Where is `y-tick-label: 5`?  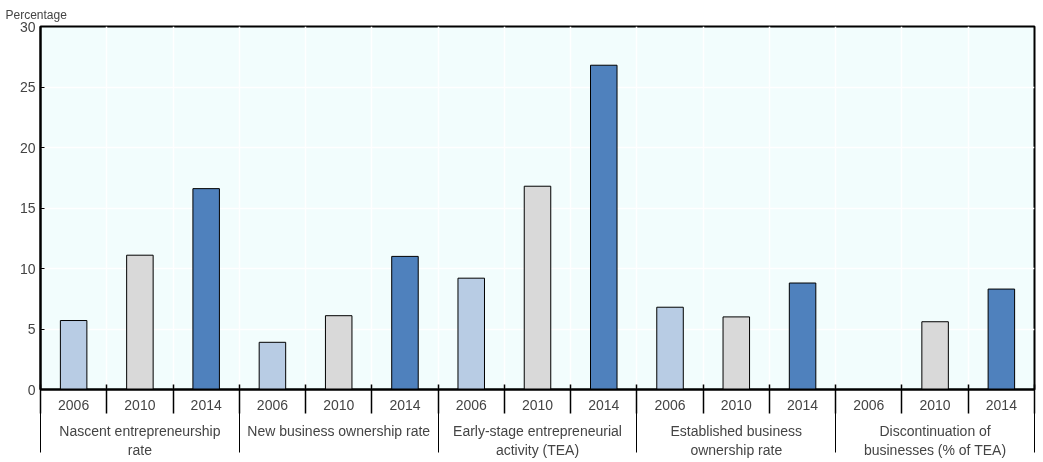
y-tick-label: 5 is located at coordinates (31, 329).